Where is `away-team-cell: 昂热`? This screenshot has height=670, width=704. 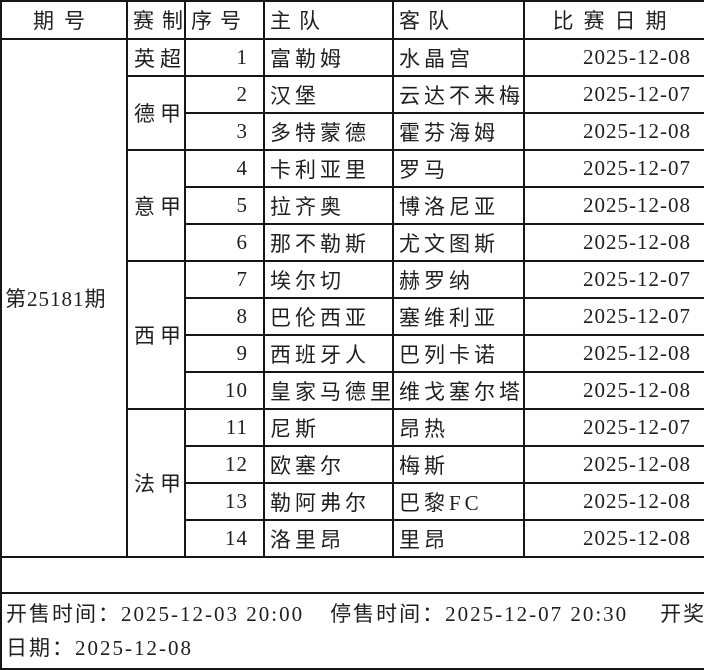 away-team-cell: 昂热 is located at coordinates (458, 427).